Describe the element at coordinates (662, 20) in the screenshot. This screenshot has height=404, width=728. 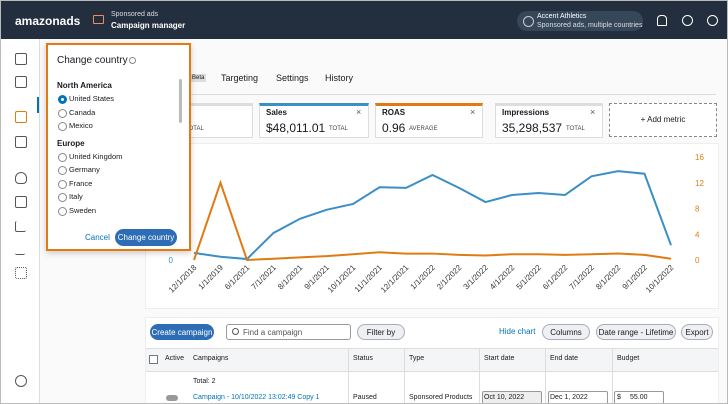
I see `bell-icon` at that location.